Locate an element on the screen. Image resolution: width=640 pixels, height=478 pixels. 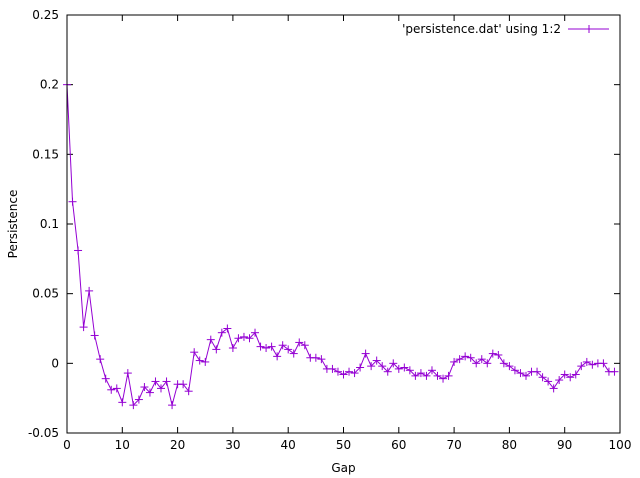
y-tick-label: 0.2 is located at coordinates (49, 85).